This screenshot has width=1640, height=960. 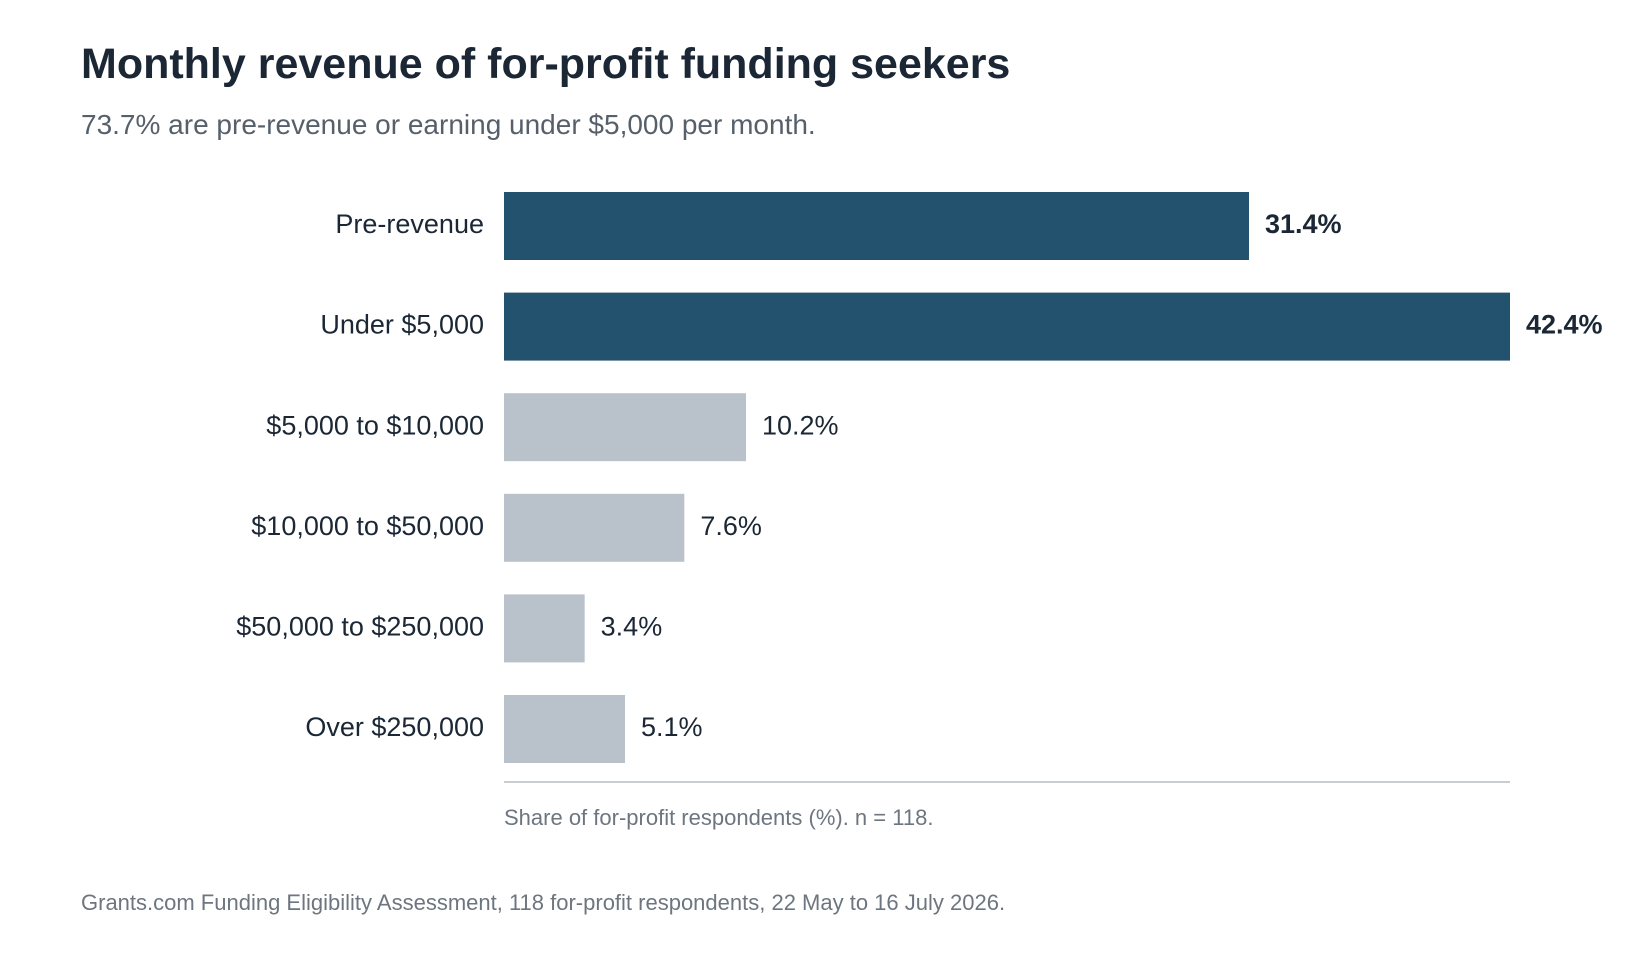 I want to click on category-label-50-000-to-250-000: $50,000 to $250,000, so click(x=360, y=627).